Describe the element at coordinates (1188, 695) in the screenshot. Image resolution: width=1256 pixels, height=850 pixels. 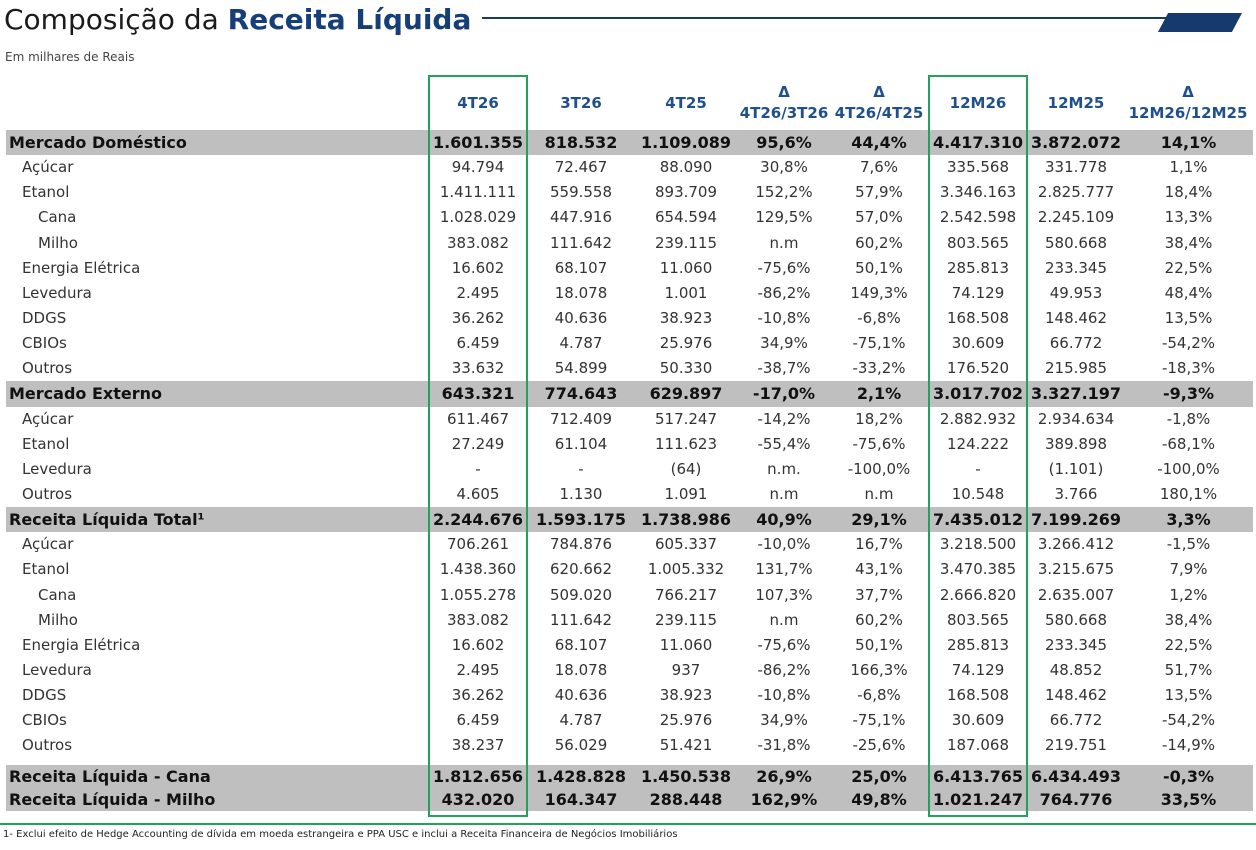
I see `cell: 13,5%` at that location.